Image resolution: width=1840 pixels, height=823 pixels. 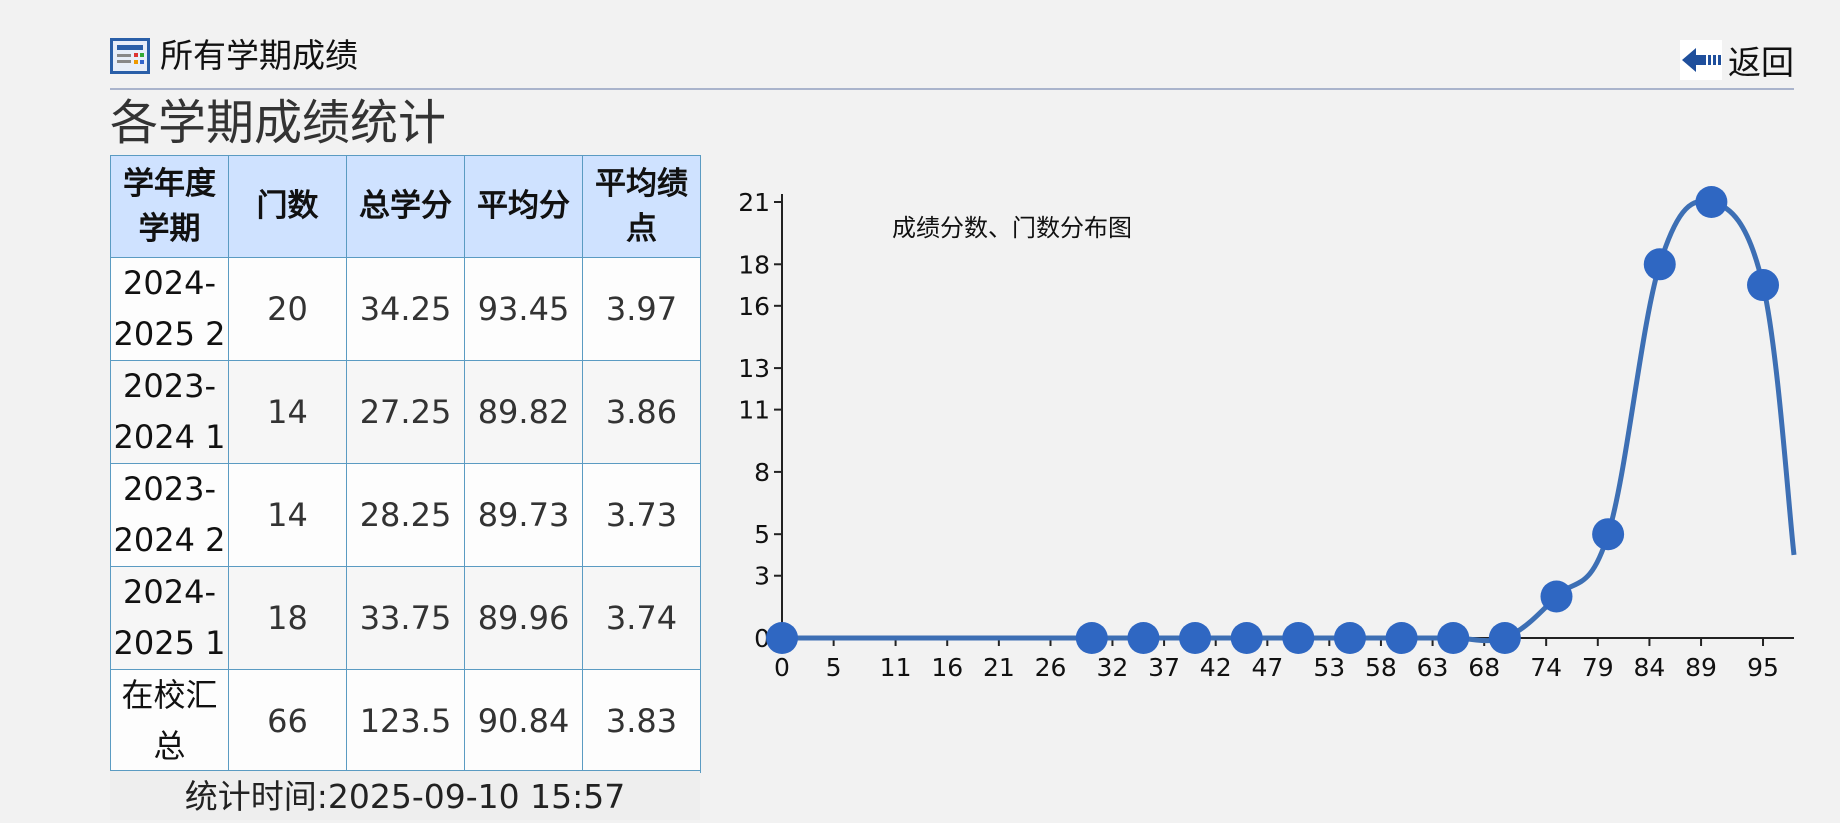 I want to click on term-cell: 在校汇 总, so click(x=169, y=721).